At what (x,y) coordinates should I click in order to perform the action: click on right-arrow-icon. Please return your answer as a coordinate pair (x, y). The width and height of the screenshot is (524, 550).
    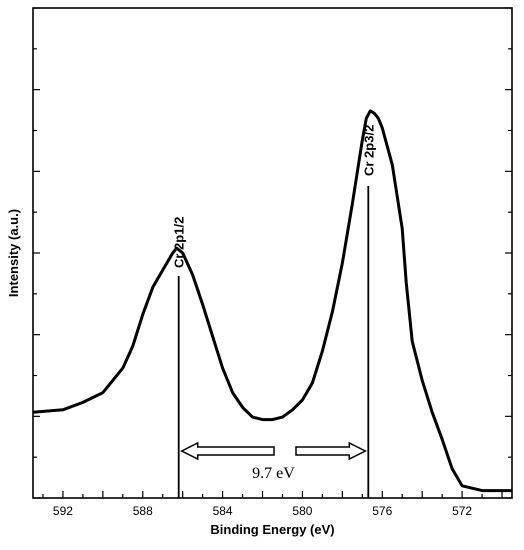
    Looking at the image, I should click on (331, 451).